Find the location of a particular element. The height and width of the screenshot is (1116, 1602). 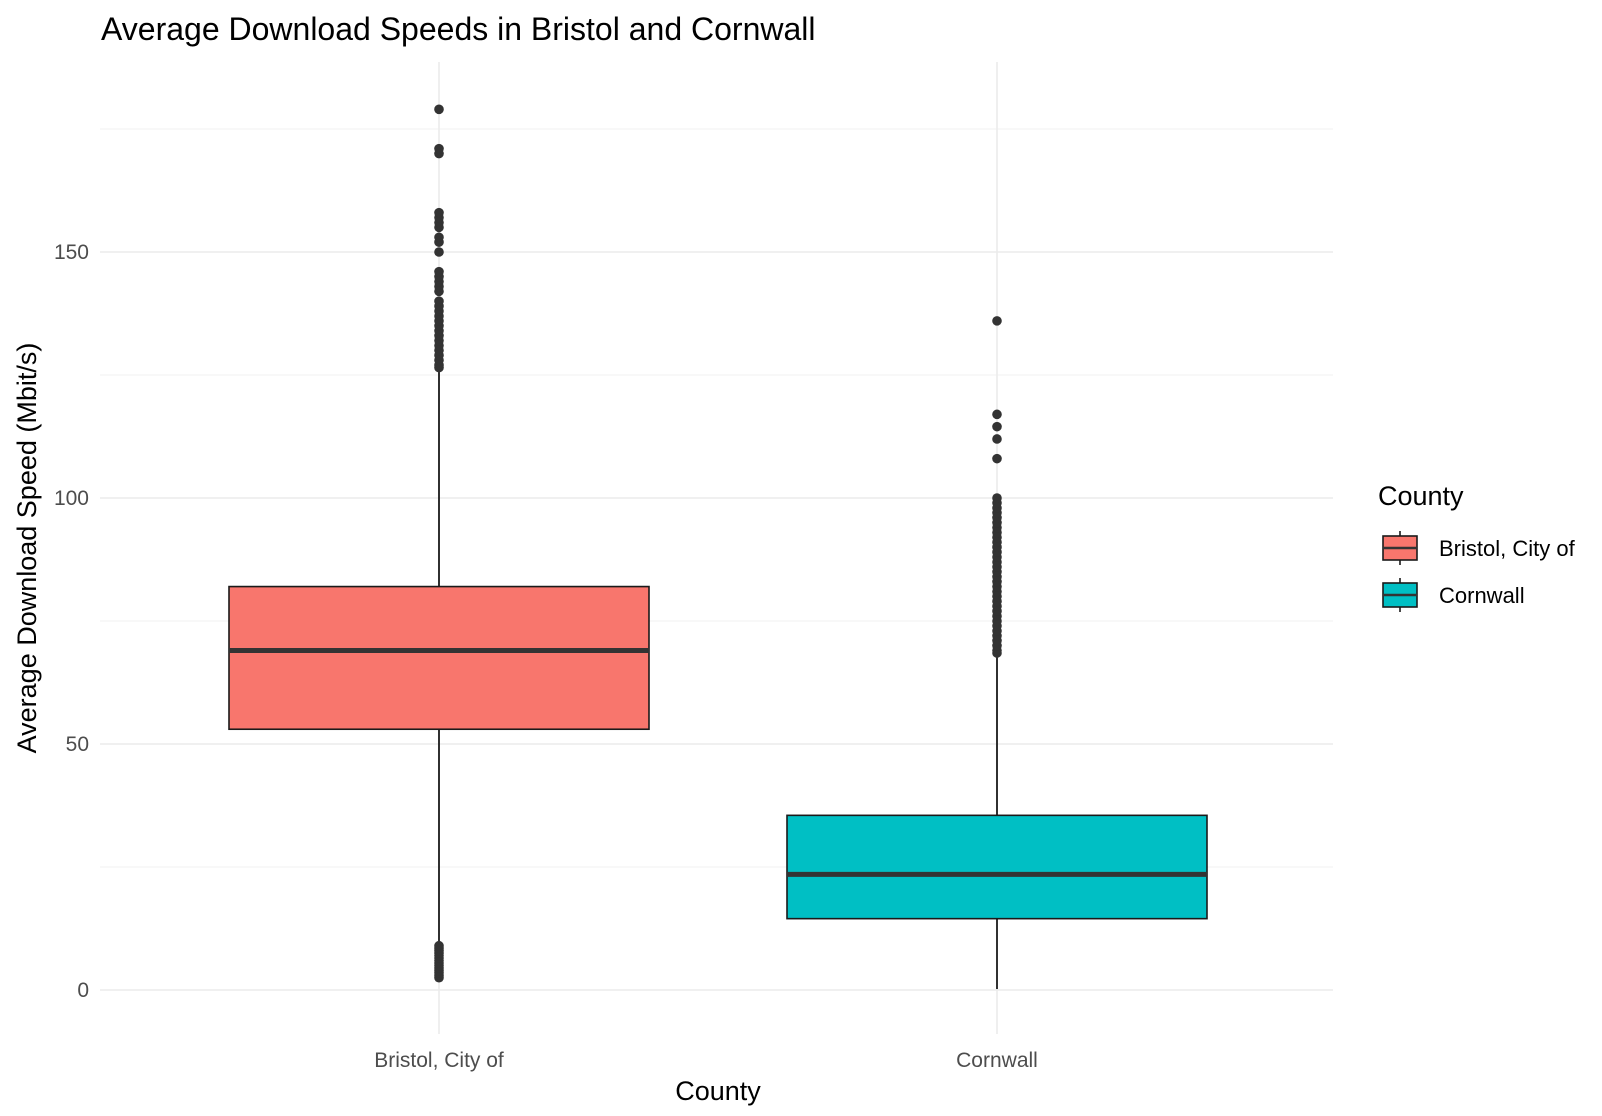

y-tick-label: 0 is located at coordinates (83, 990).